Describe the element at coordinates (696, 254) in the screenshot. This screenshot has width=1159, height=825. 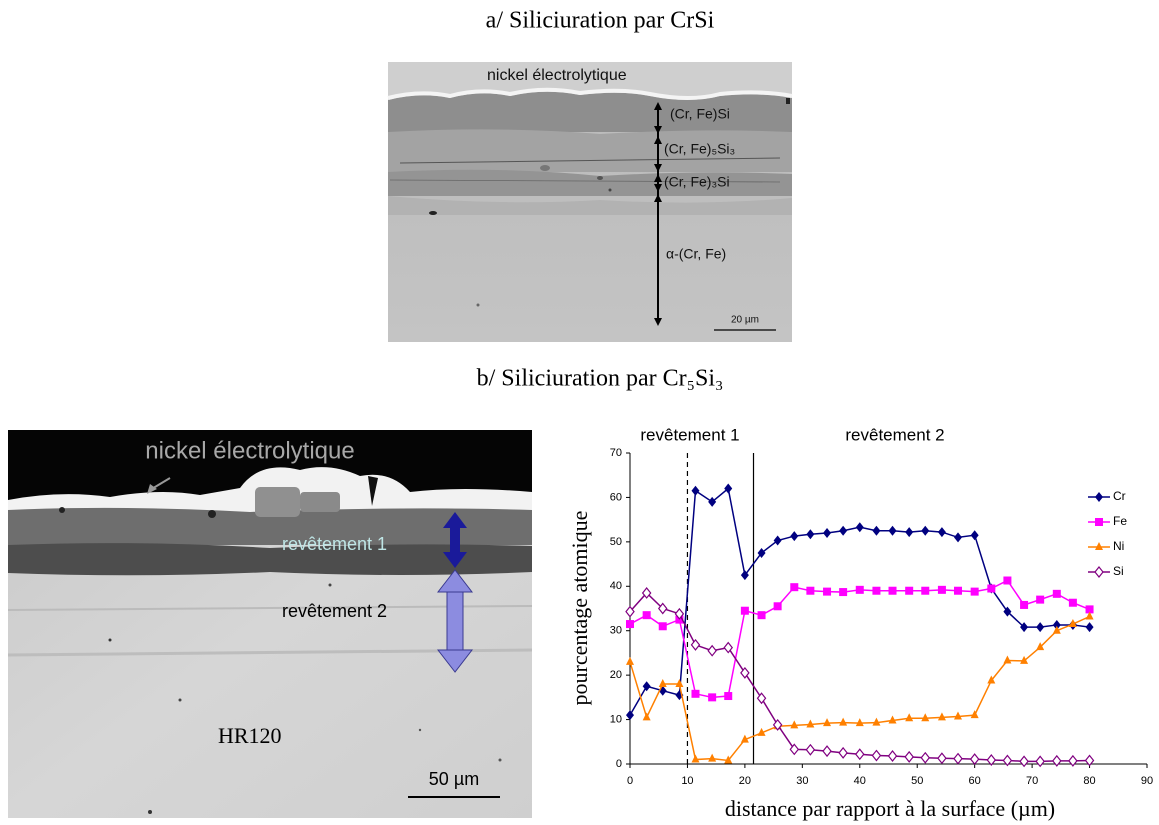
I see `label: α-(Cr, Fe)` at that location.